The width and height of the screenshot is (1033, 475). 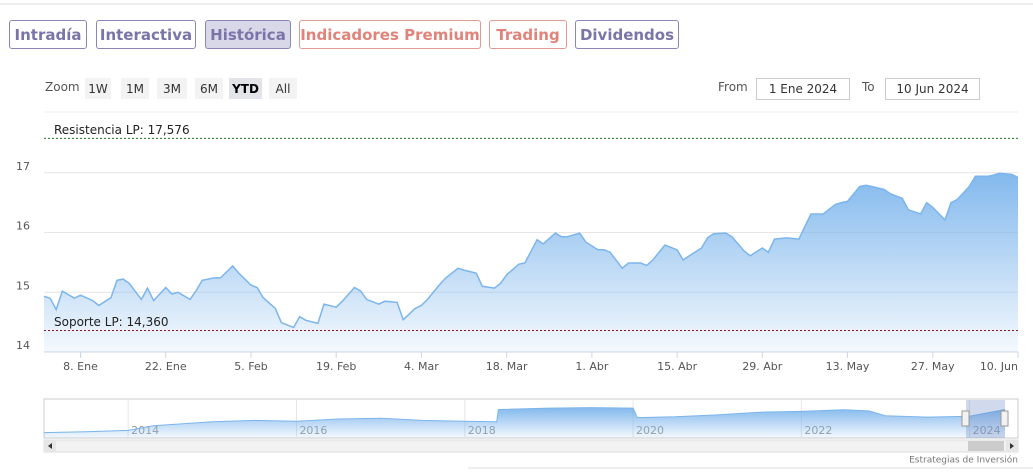 What do you see at coordinates (250, 366) in the screenshot?
I see `x-tick-label: 5. Feb` at bounding box center [250, 366].